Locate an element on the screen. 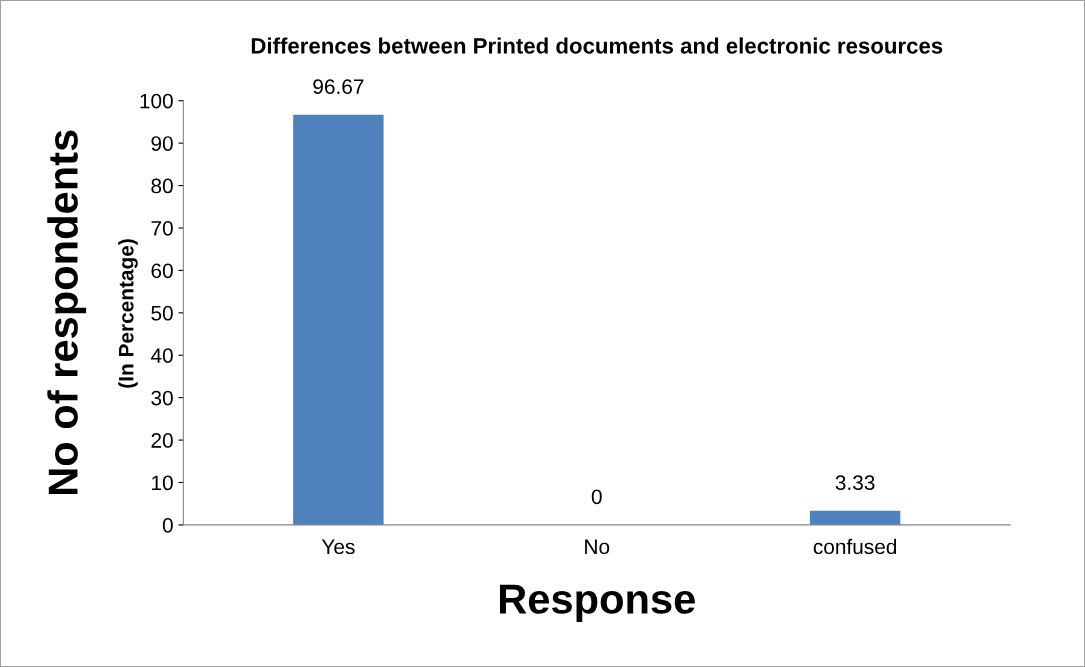 The image size is (1085, 667). y-axis-title: No of respondents is located at coordinates (67, 312).